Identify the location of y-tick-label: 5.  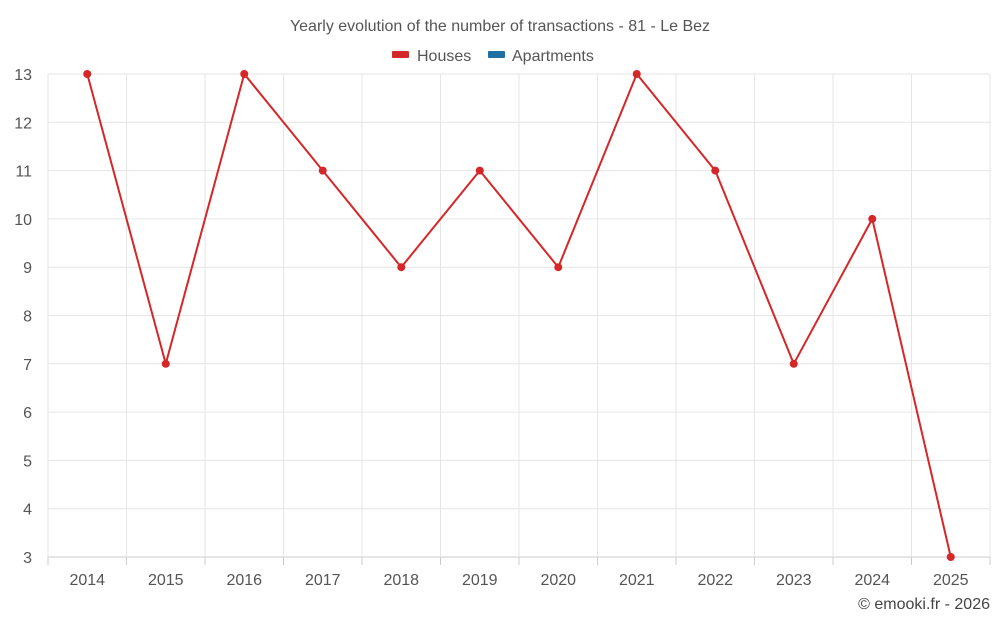
(27, 461).